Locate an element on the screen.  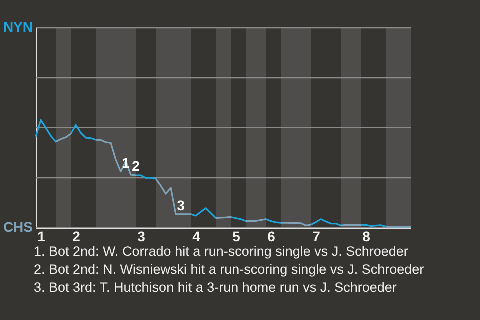
x-tick-label: 5 is located at coordinates (236, 236).